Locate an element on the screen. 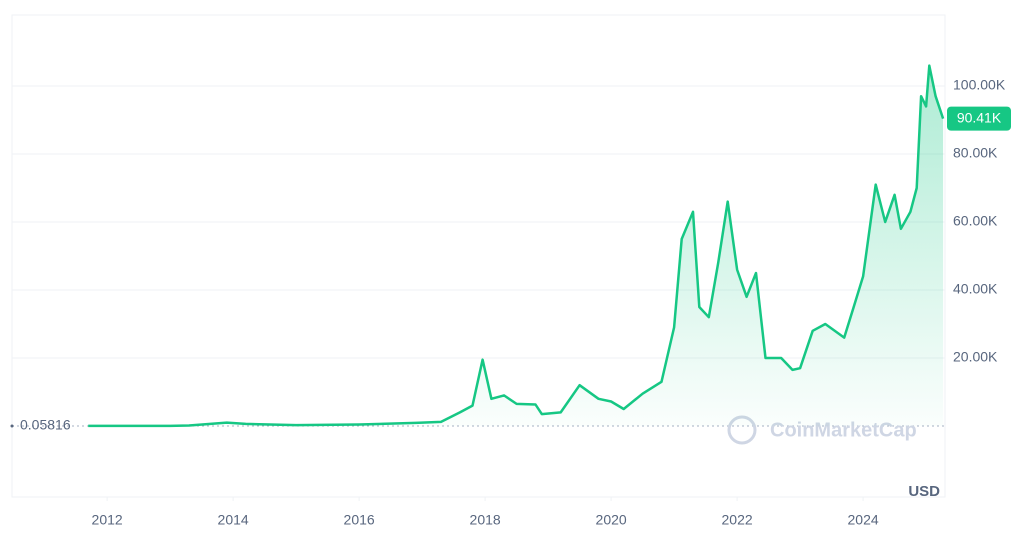 Image resolution: width=1024 pixels, height=544 pixels. y-tick-label: 40.00K is located at coordinates (975, 289).